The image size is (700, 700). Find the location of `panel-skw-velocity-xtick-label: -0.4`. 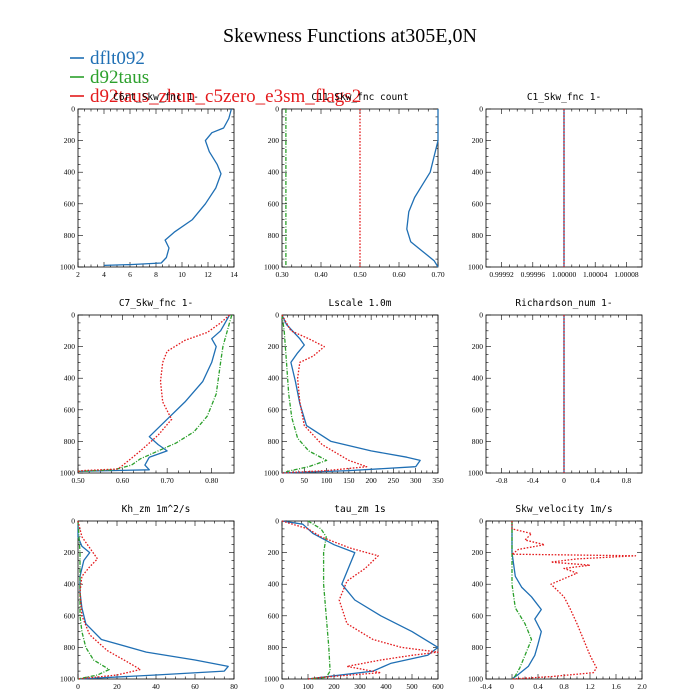

panel-skw-velocity-xtick-label: -0.4 is located at coordinates (486, 686).